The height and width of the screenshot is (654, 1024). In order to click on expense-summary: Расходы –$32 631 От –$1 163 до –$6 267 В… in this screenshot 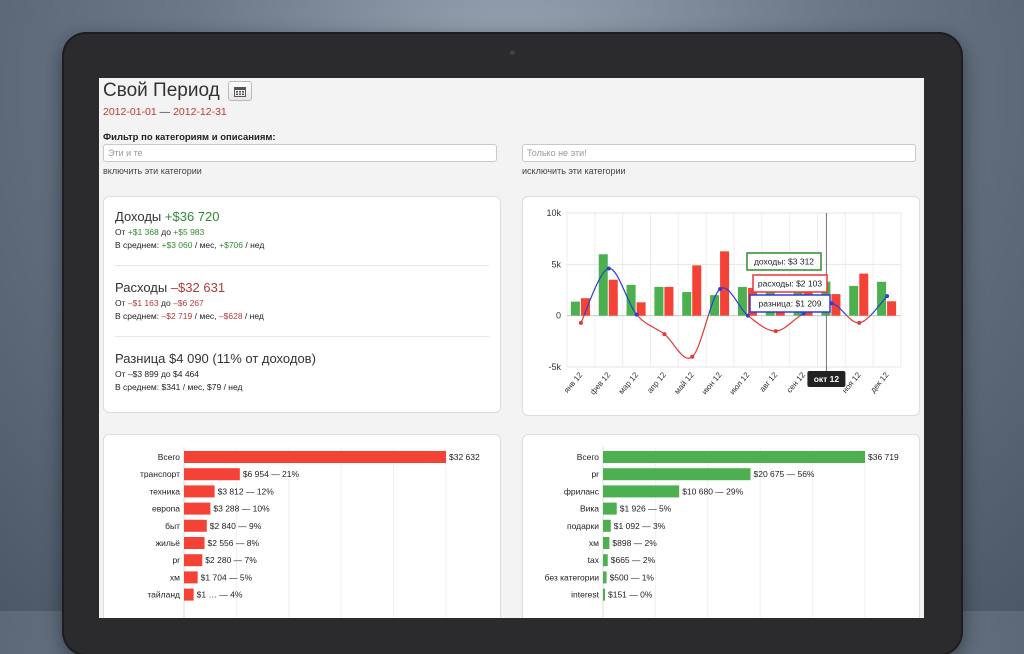, I will do `click(189, 300)`.